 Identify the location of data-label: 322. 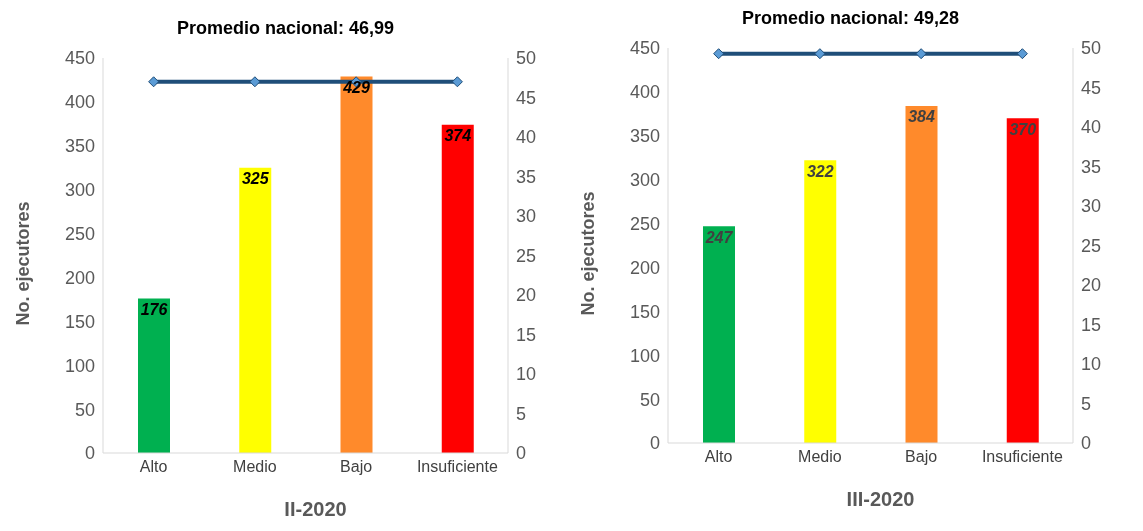
(820, 171).